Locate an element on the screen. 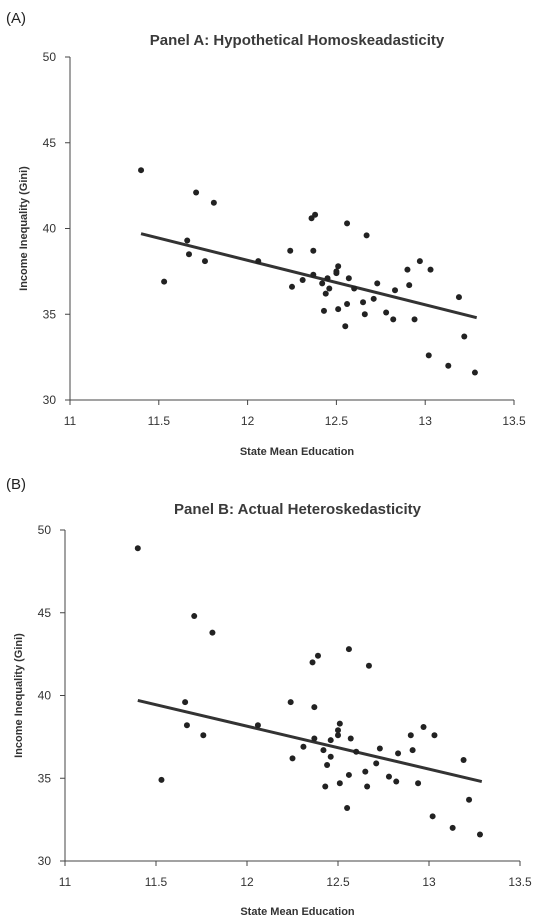 This screenshot has width=535, height=920. x-tick-label: 13 is located at coordinates (429, 882).